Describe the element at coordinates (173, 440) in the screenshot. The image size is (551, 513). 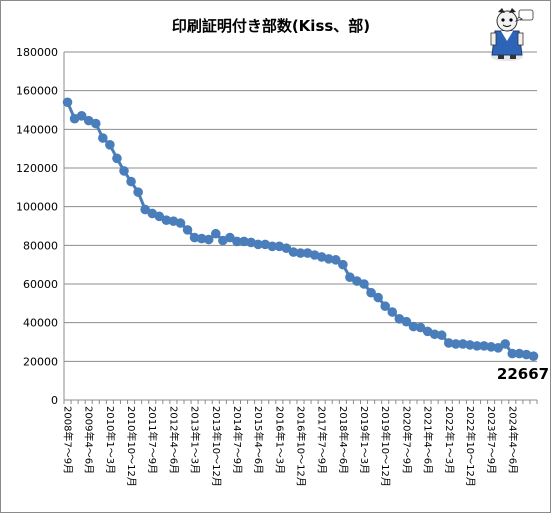
I see `x-tick-label: 2012年4～6月` at that location.